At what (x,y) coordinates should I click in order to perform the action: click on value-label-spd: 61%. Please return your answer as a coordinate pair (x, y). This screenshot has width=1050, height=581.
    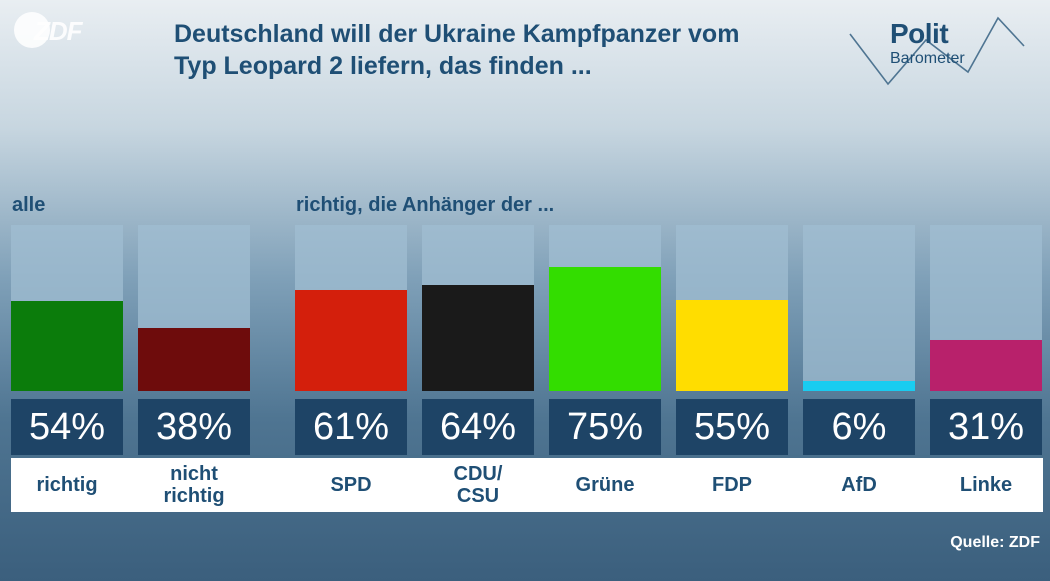
    Looking at the image, I should click on (351, 427).